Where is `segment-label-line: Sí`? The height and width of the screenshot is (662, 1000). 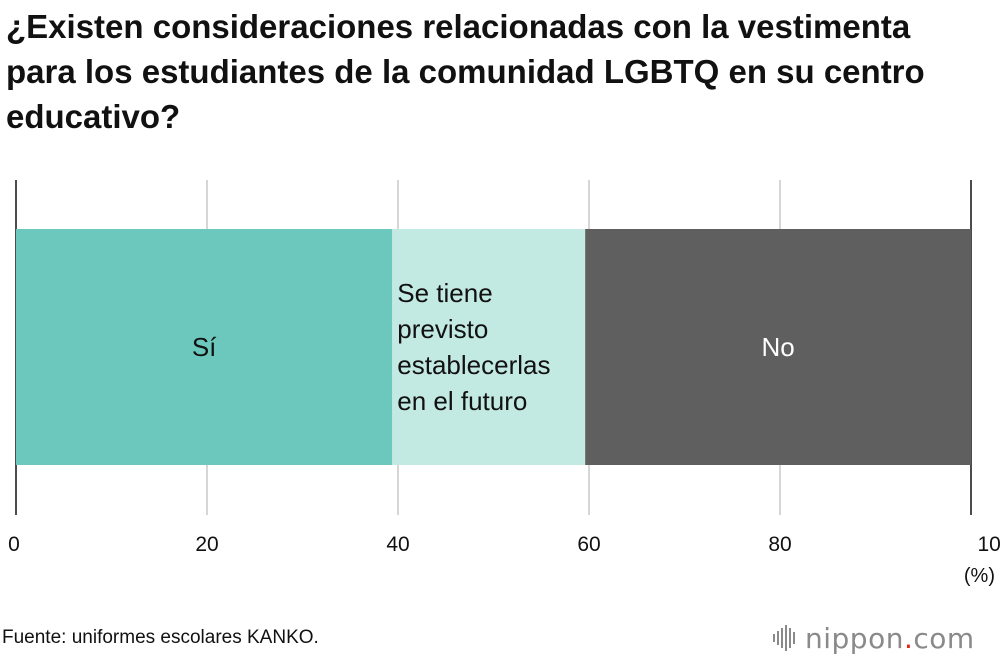
segment-label-line: Sí is located at coordinates (204, 347).